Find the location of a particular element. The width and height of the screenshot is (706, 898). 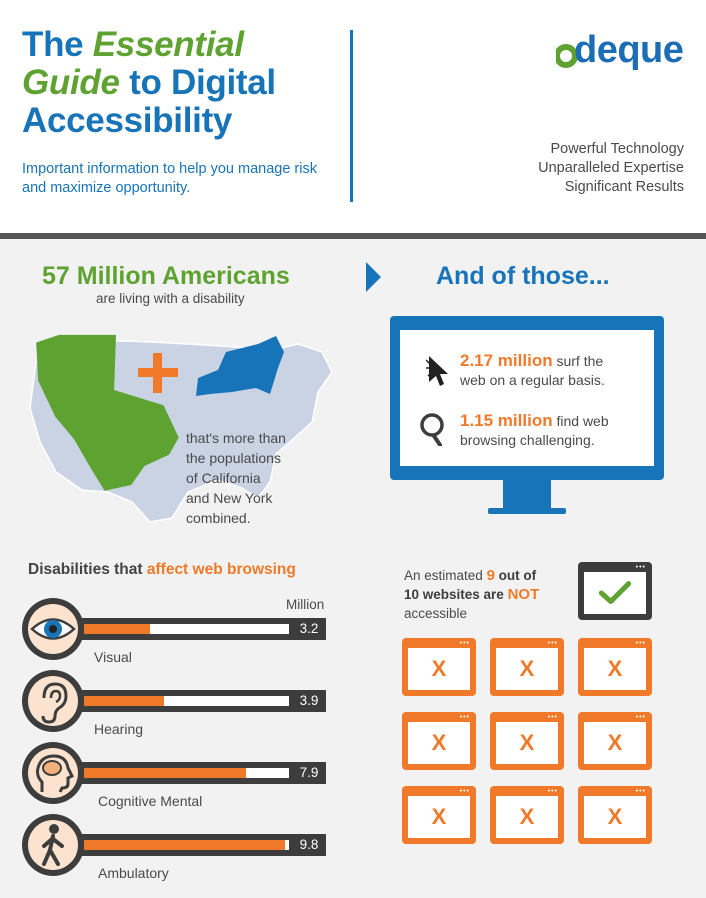

americans-headline: 57 Million Americans is located at coordinates (166, 276).